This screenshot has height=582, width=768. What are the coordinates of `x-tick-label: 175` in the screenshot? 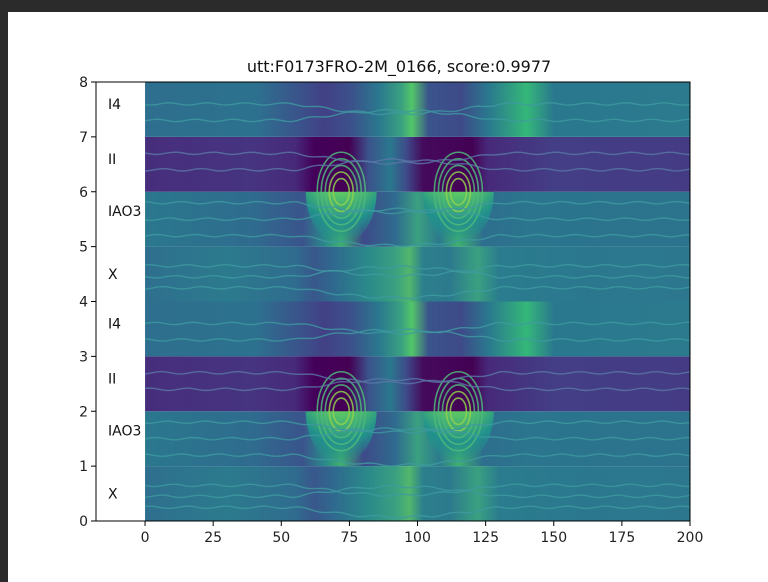 It's located at (622, 538).